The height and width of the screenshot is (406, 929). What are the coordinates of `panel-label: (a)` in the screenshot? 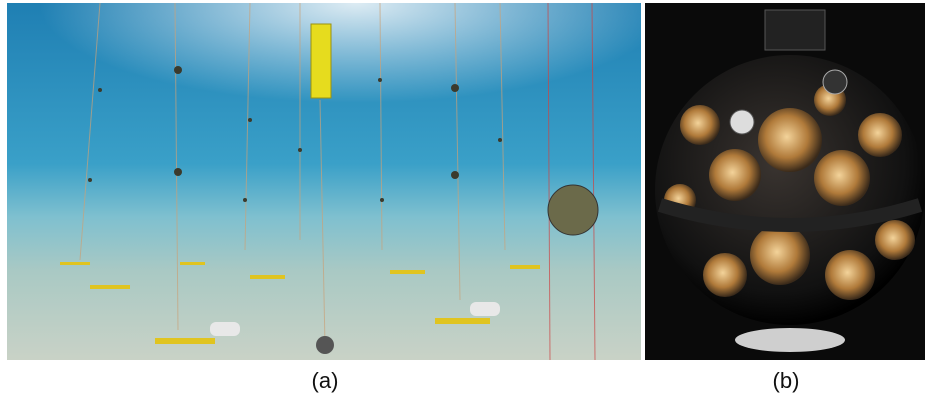 It's located at (325, 380).